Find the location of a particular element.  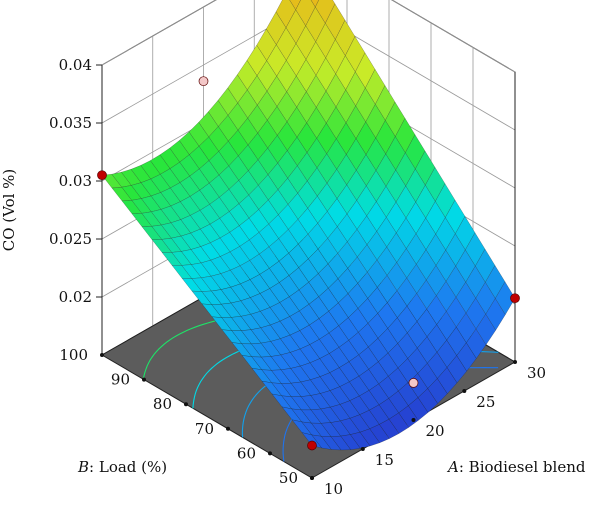

x-tick-label: 30 is located at coordinates (536, 373).